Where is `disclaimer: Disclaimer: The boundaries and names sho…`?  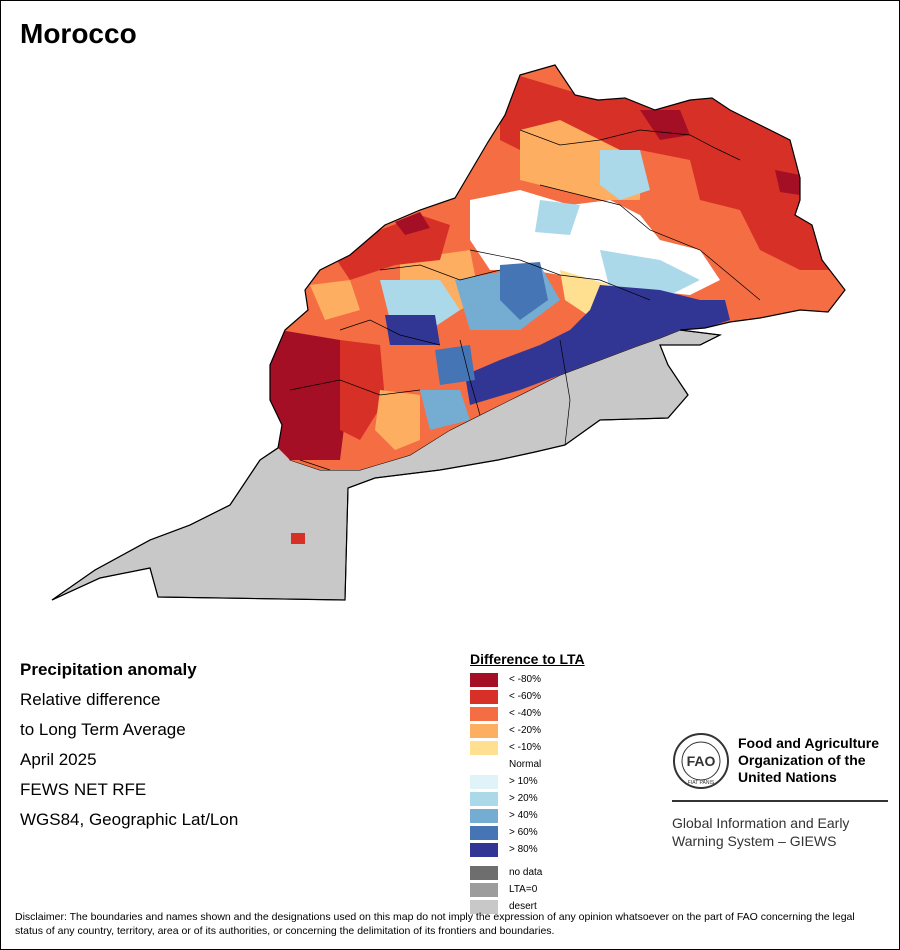
disclaimer: Disclaimer: The boundaries and names sho… is located at coordinates (435, 924).